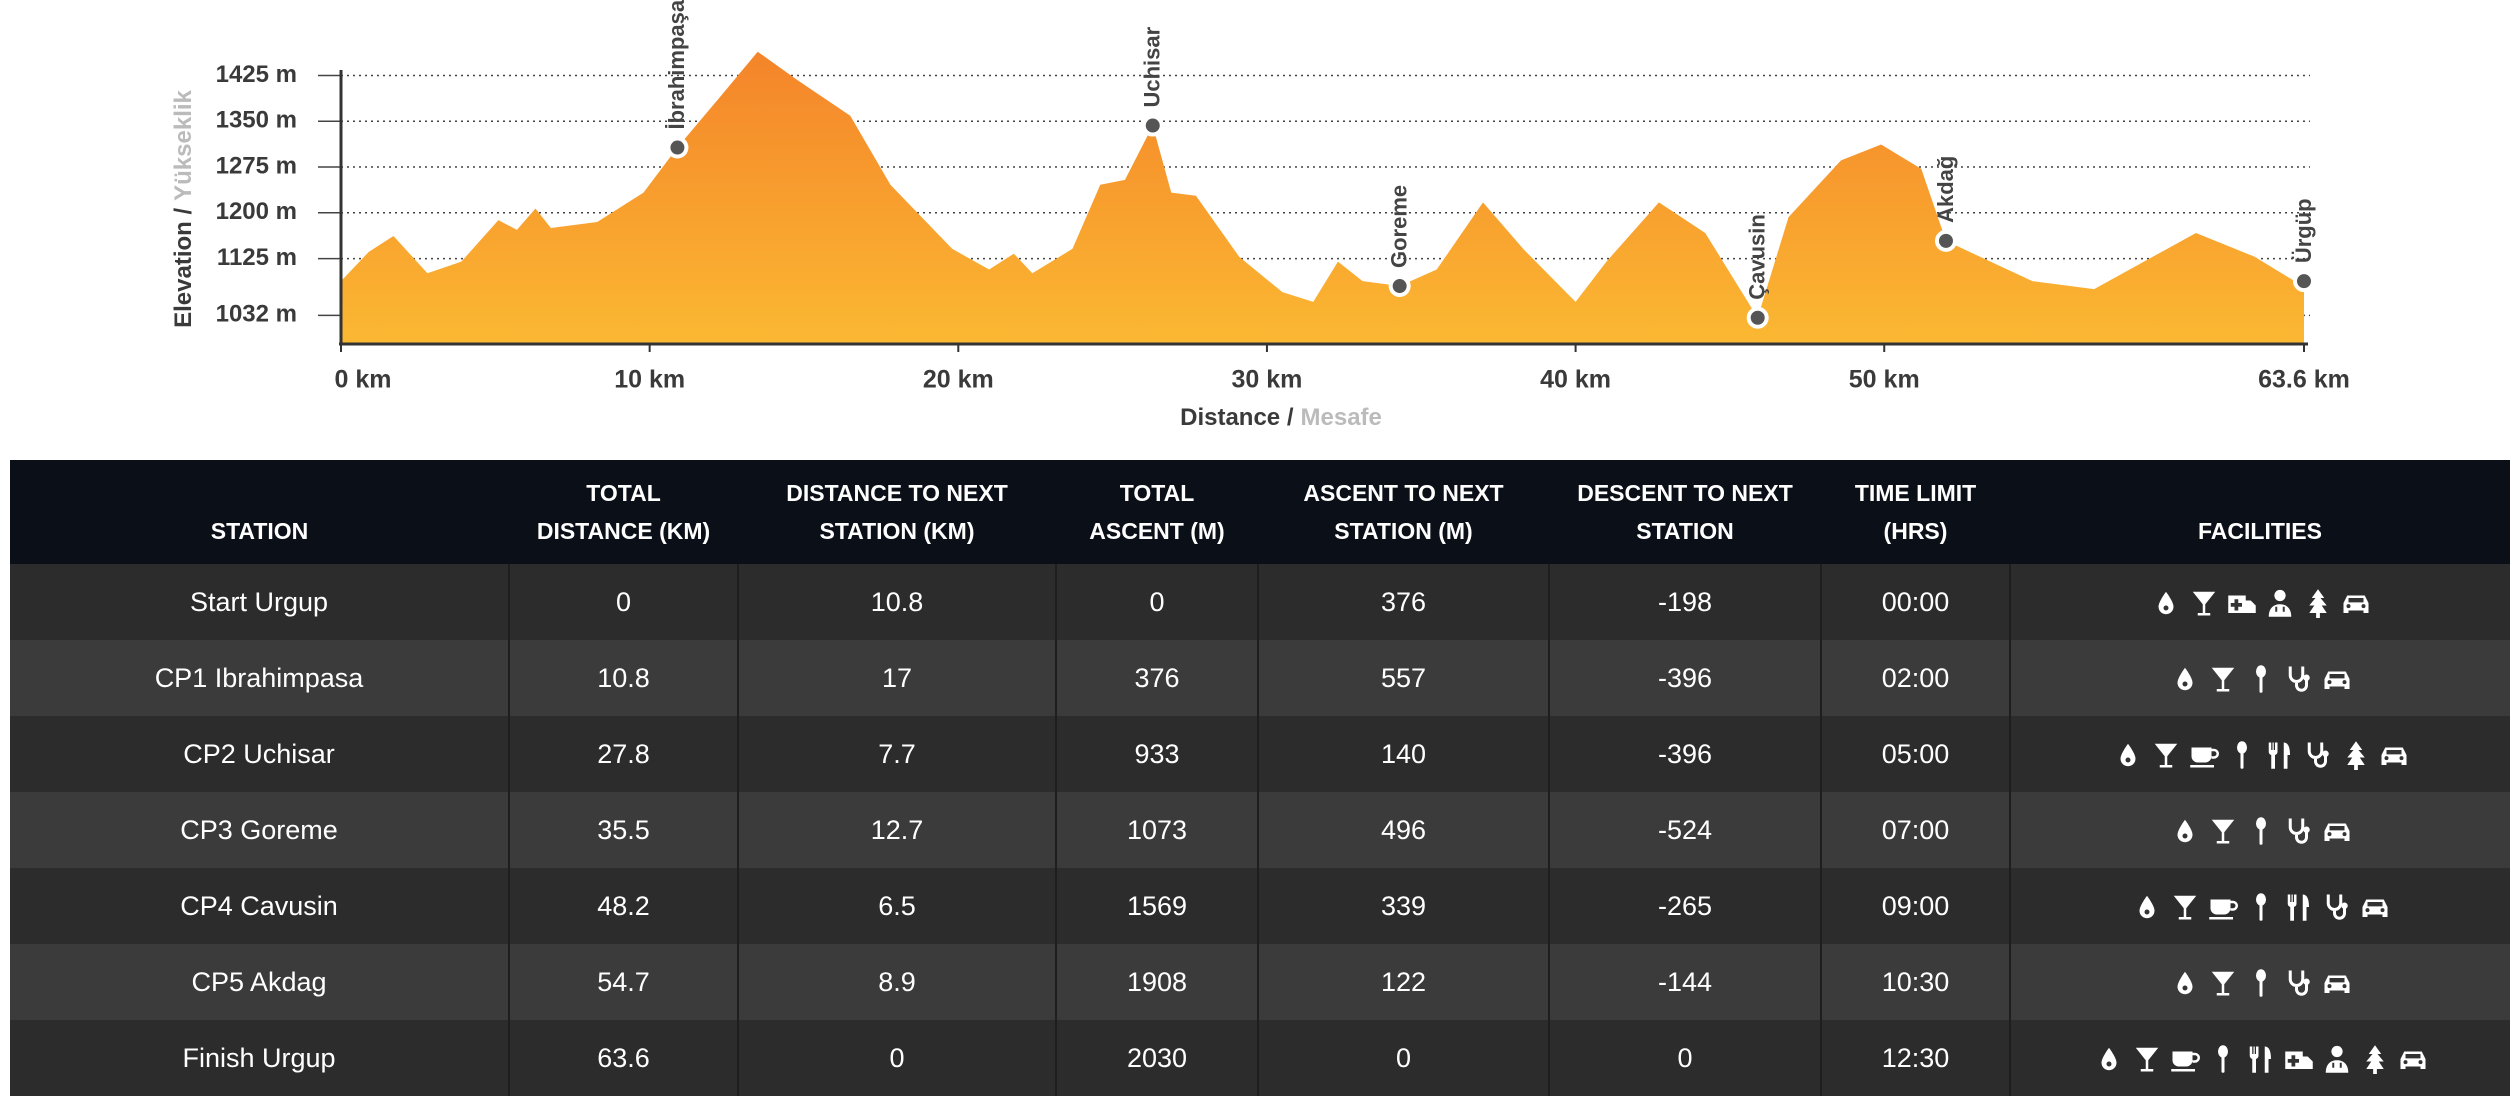  Describe the element at coordinates (1884, 380) in the screenshot. I see `x-tick-label: 50 km` at that location.